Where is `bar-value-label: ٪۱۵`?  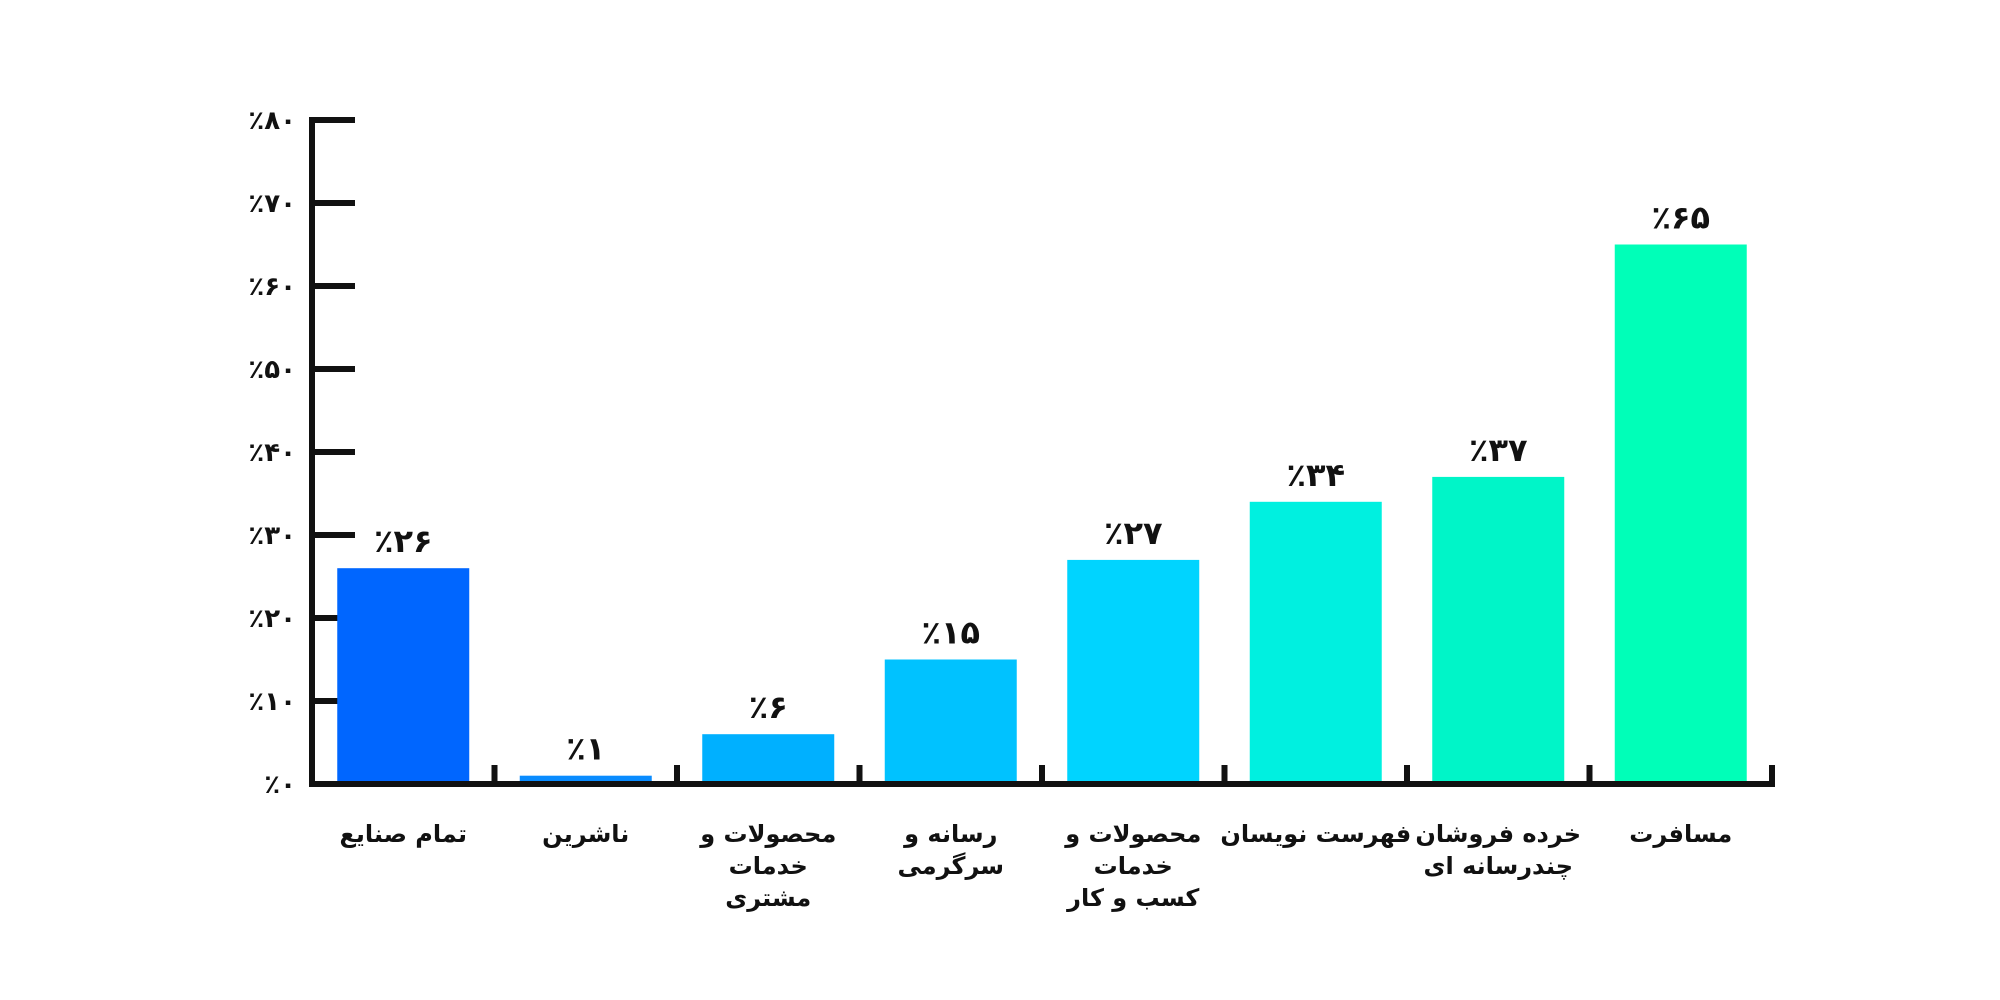 bar-value-label: ٪۱۵ is located at coordinates (950, 633).